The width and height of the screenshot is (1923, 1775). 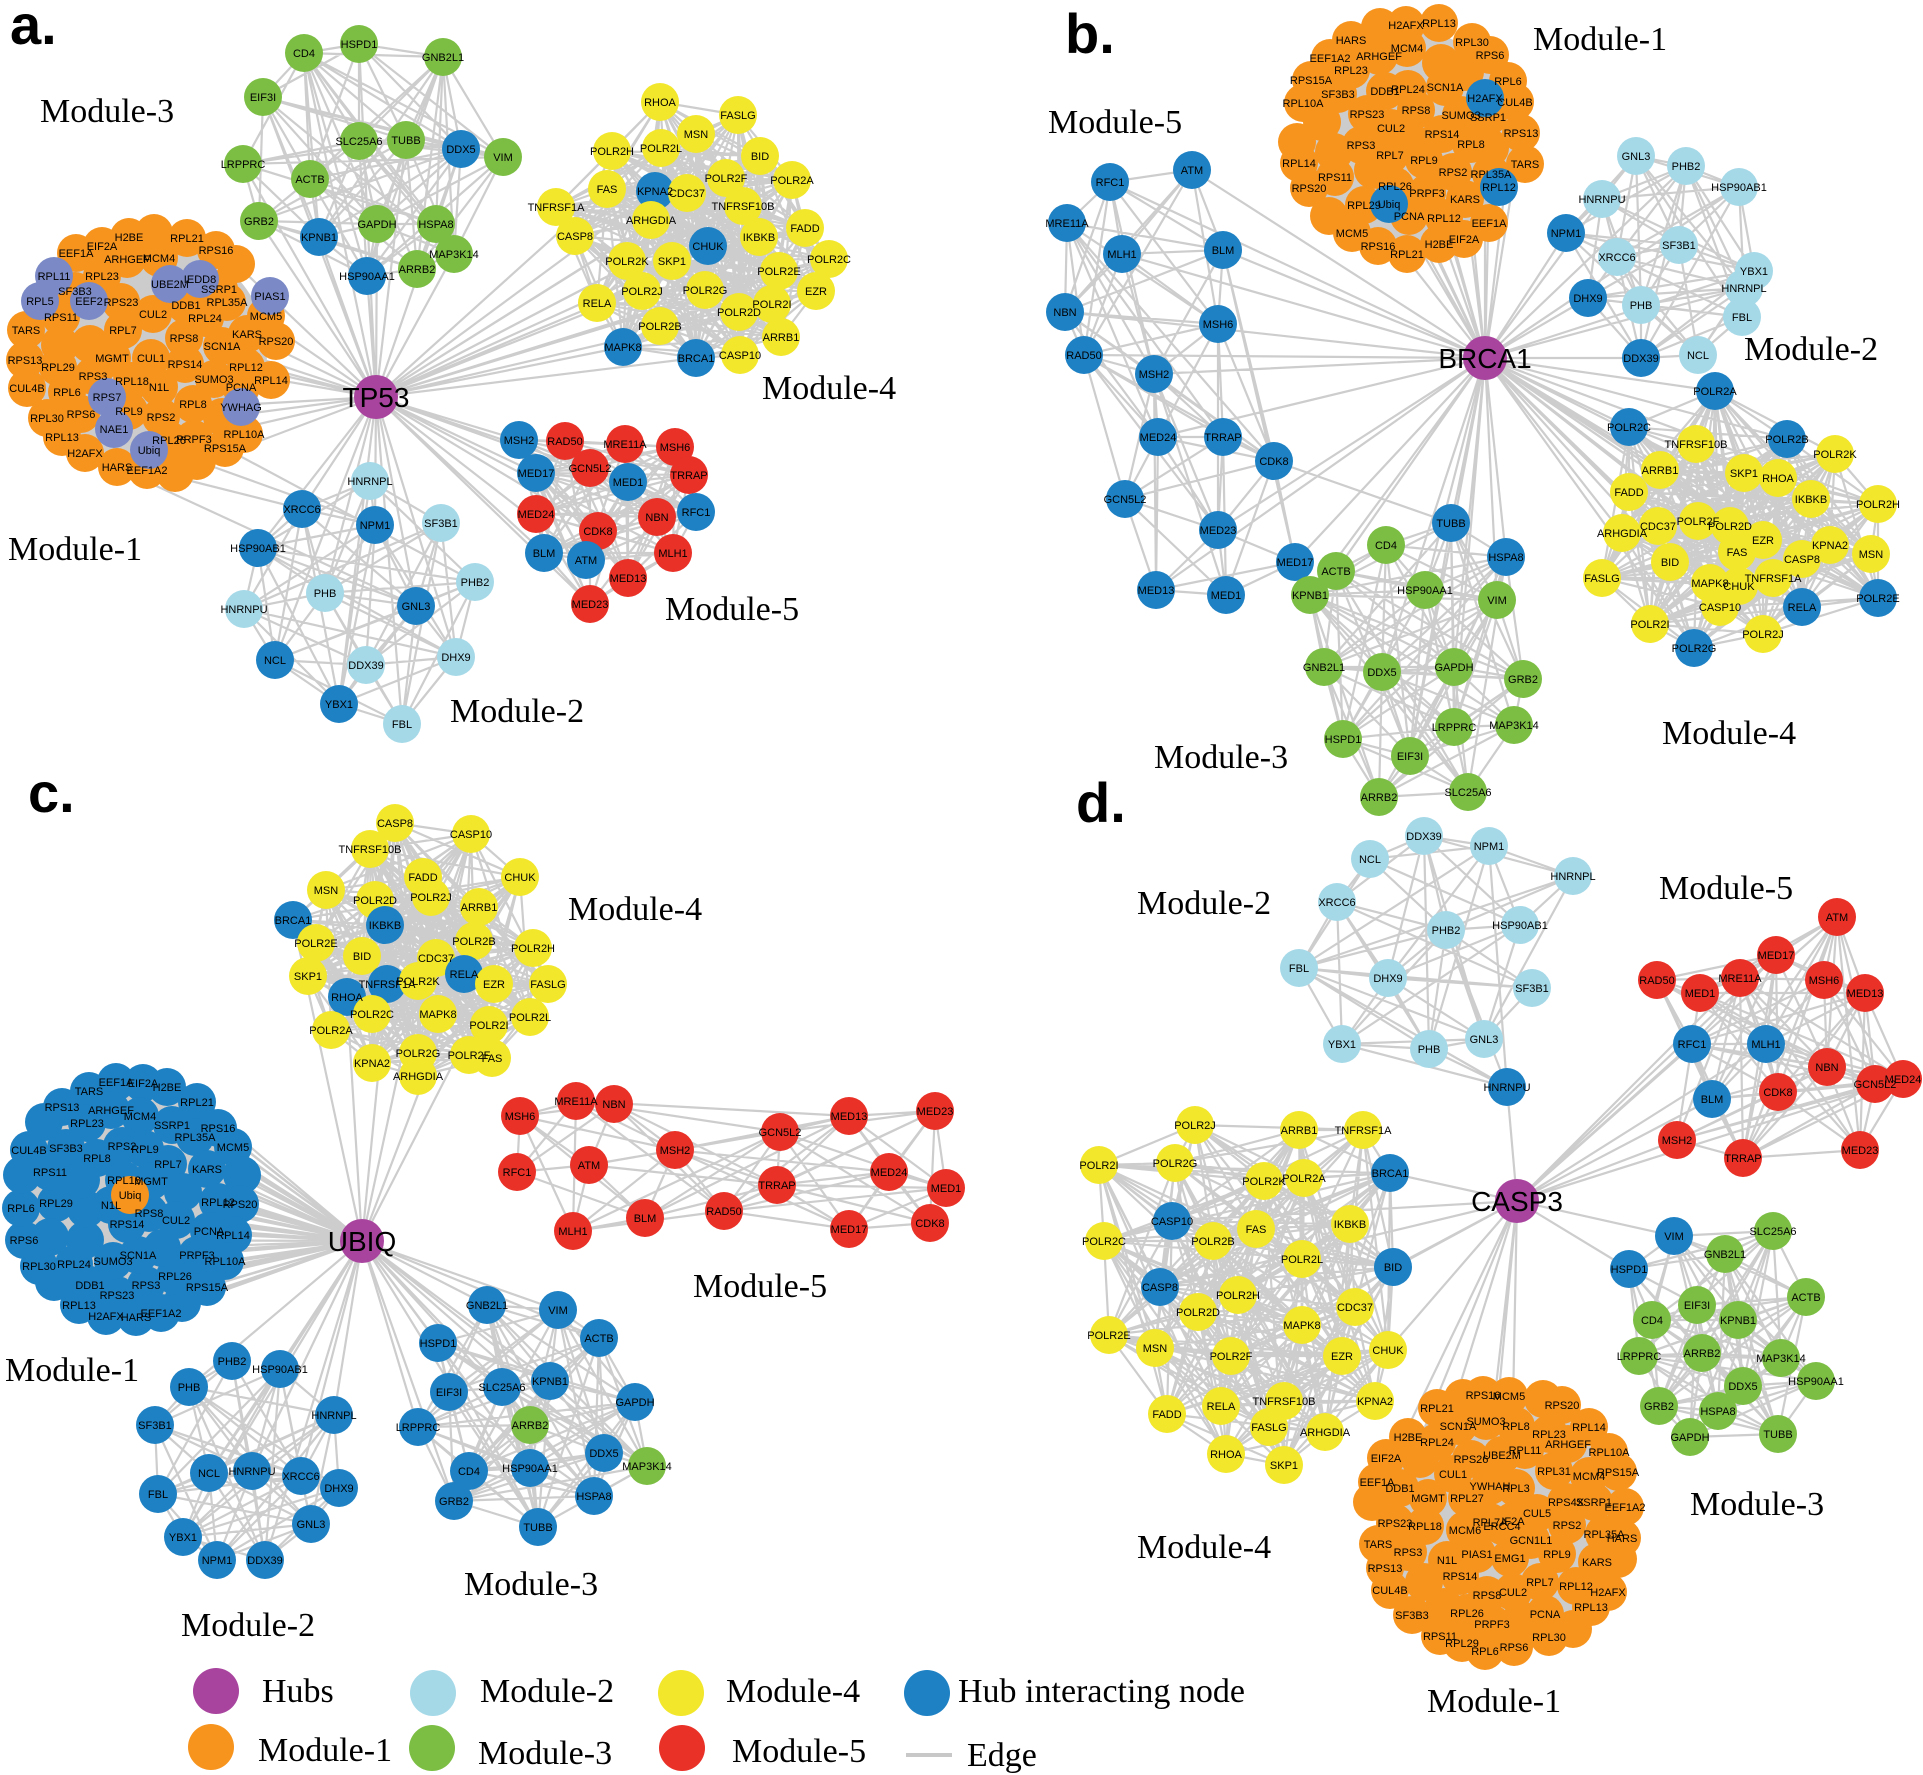 What do you see at coordinates (146, 1286) in the screenshot?
I see `svg-text: RPS3` at bounding box center [146, 1286].